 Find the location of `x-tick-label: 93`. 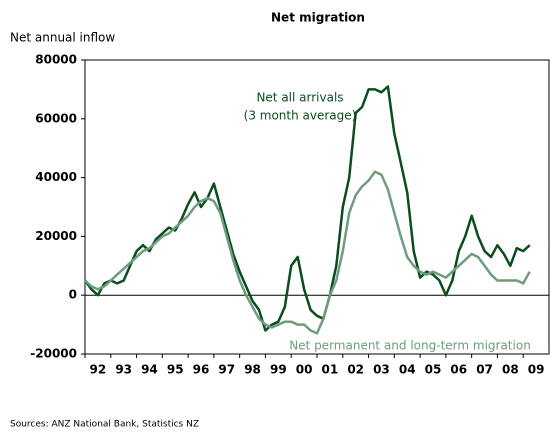

x-tick-label: 93 is located at coordinates (123, 370).